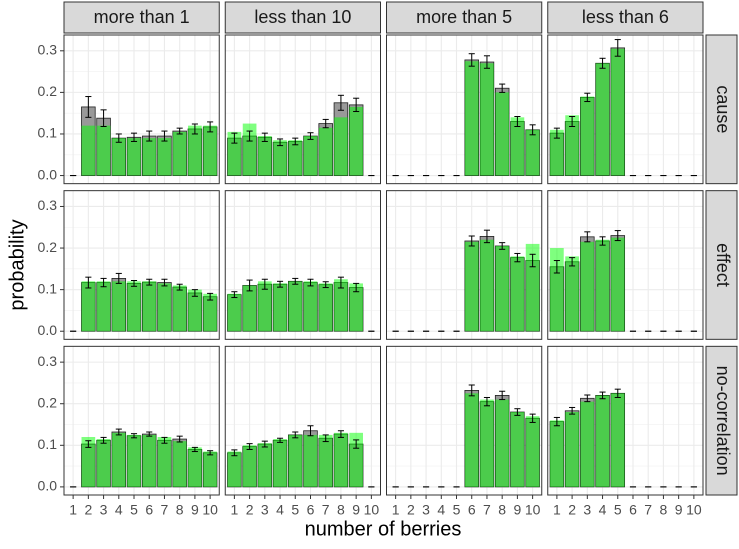 The image size is (739, 549). What do you see at coordinates (356, 510) in the screenshot?
I see `x-tick-label: 9` at bounding box center [356, 510].